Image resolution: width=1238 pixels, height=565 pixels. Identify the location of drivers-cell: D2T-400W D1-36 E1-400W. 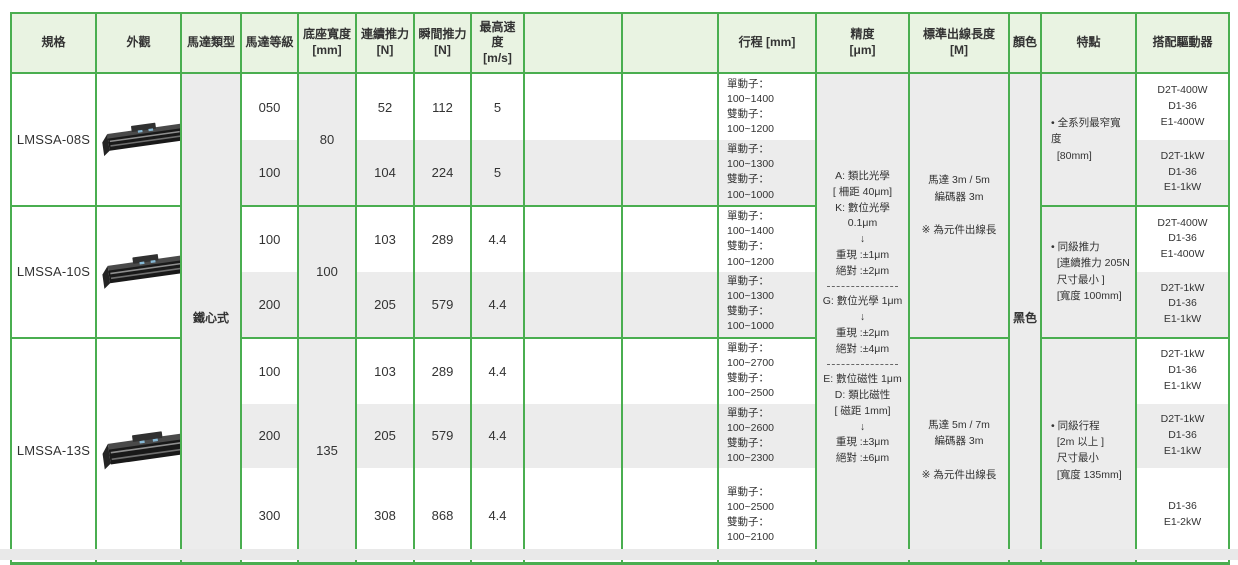
(1182, 238).